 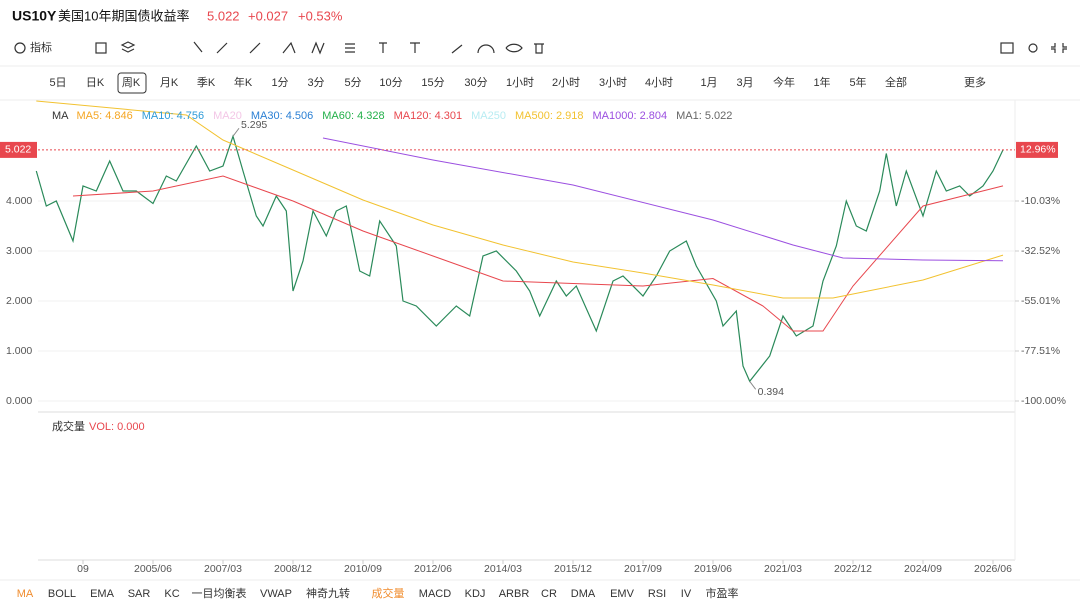 What do you see at coordinates (219, 593) in the screenshot?
I see `indicator-tab: 一目均衡表` at bounding box center [219, 593].